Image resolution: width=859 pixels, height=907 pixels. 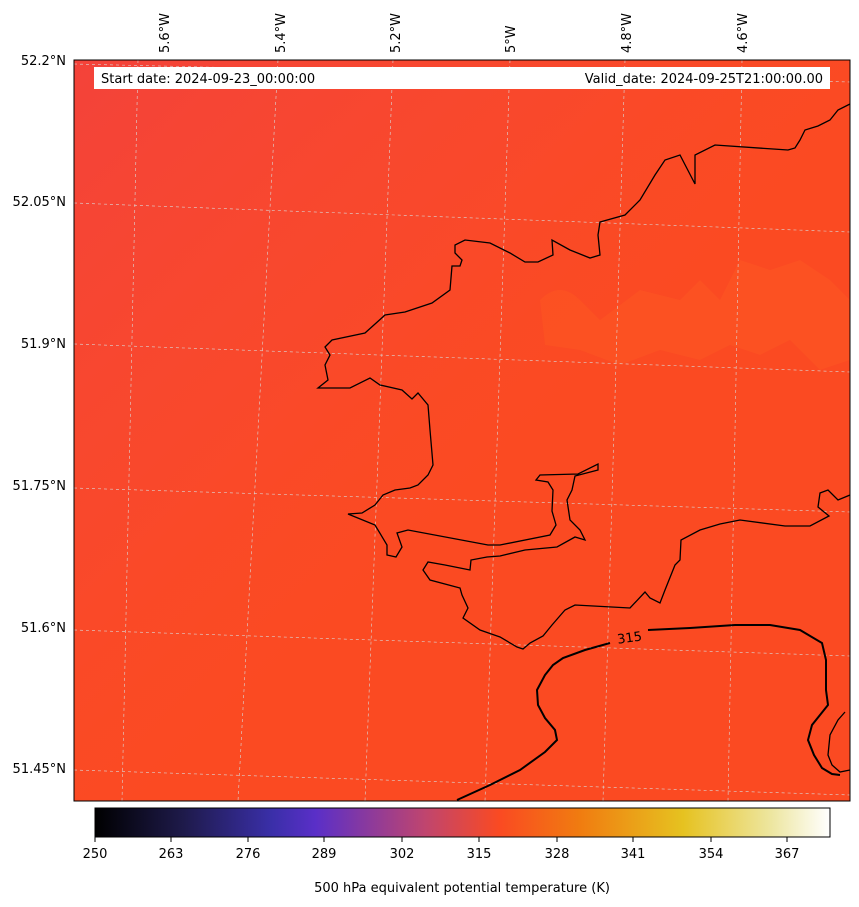 I want to click on contour-line-east, so click(x=744, y=700).